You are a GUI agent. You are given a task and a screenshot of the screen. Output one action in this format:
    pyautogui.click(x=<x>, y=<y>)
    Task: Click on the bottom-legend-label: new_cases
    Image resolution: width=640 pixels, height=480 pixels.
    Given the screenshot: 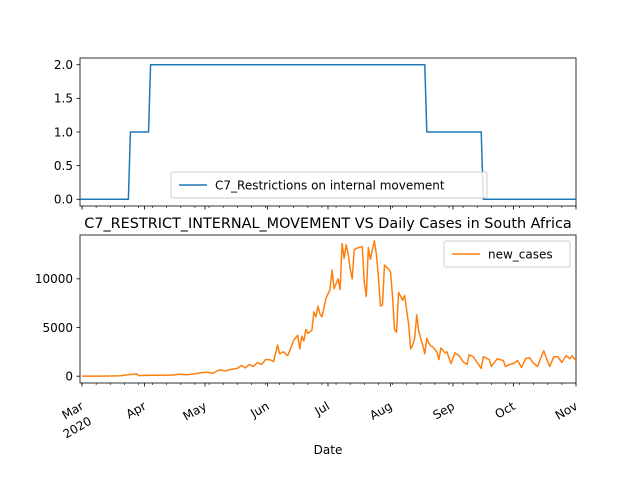 What is the action you would take?
    pyautogui.click(x=520, y=255)
    